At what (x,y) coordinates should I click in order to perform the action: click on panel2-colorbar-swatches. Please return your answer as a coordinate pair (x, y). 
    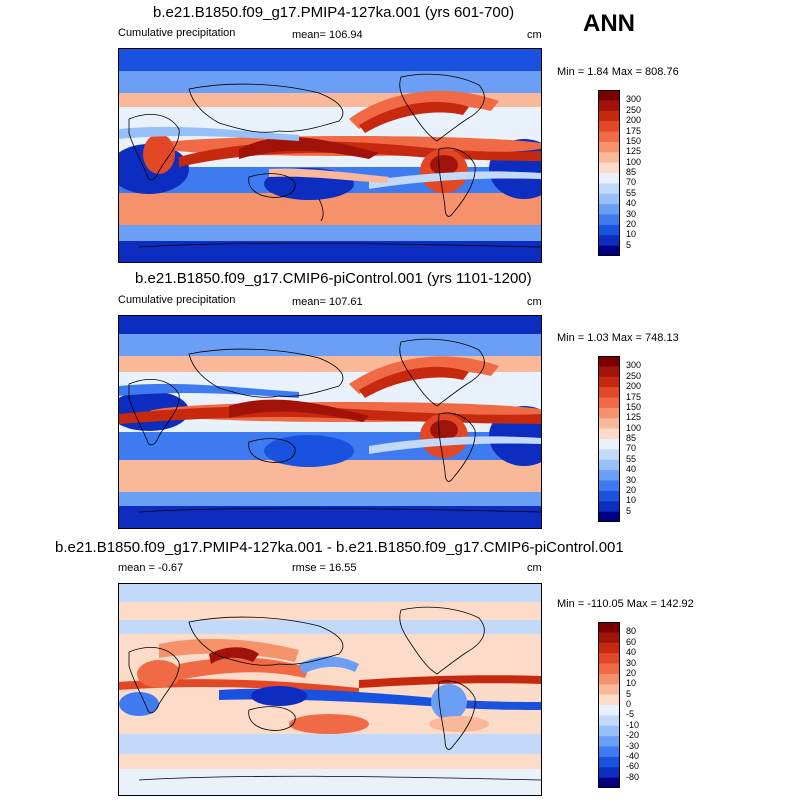
    Looking at the image, I should click on (609, 439).